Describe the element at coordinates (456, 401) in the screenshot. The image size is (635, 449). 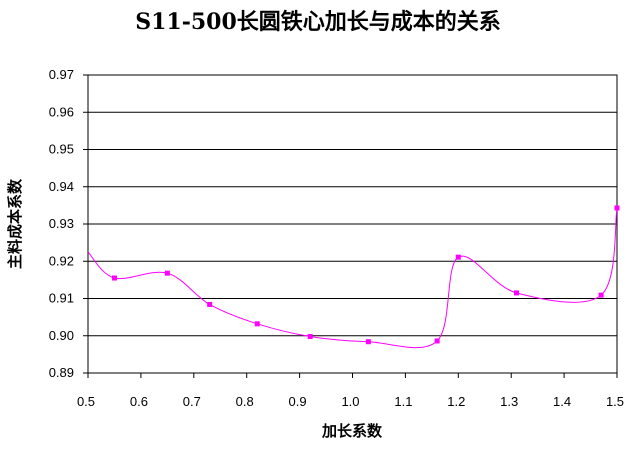
I see `x-tick-label: 1.2` at that location.